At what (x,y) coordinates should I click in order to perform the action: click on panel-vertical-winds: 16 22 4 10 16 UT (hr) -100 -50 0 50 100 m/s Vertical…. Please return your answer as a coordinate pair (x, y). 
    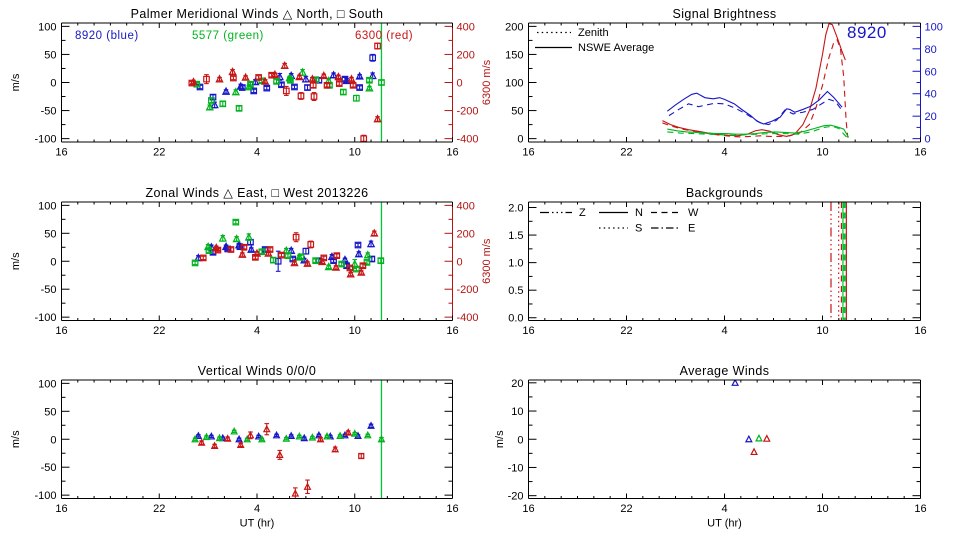
    Looking at the image, I should click on (234, 447).